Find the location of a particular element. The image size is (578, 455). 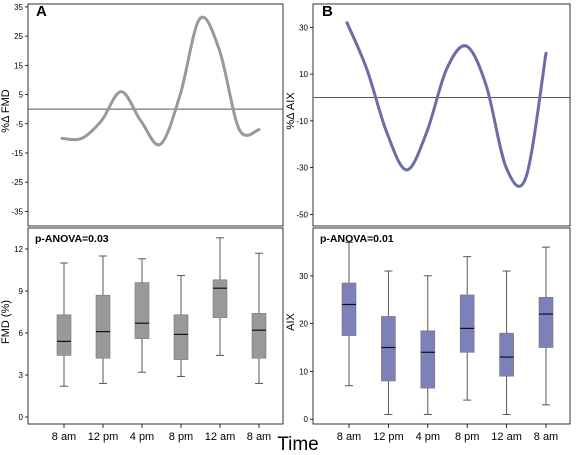

a-box-xtick-label: 8 pm is located at coordinates (181, 437).